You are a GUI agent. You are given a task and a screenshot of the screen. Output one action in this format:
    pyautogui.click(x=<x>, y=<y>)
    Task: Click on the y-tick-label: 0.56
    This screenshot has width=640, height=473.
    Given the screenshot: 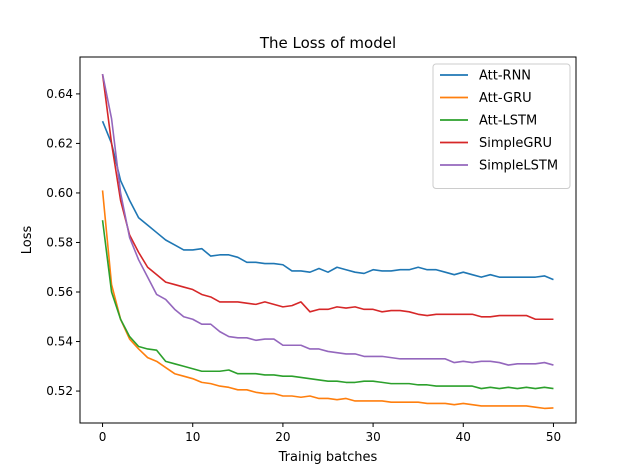 What is the action you would take?
    pyautogui.click(x=59, y=292)
    